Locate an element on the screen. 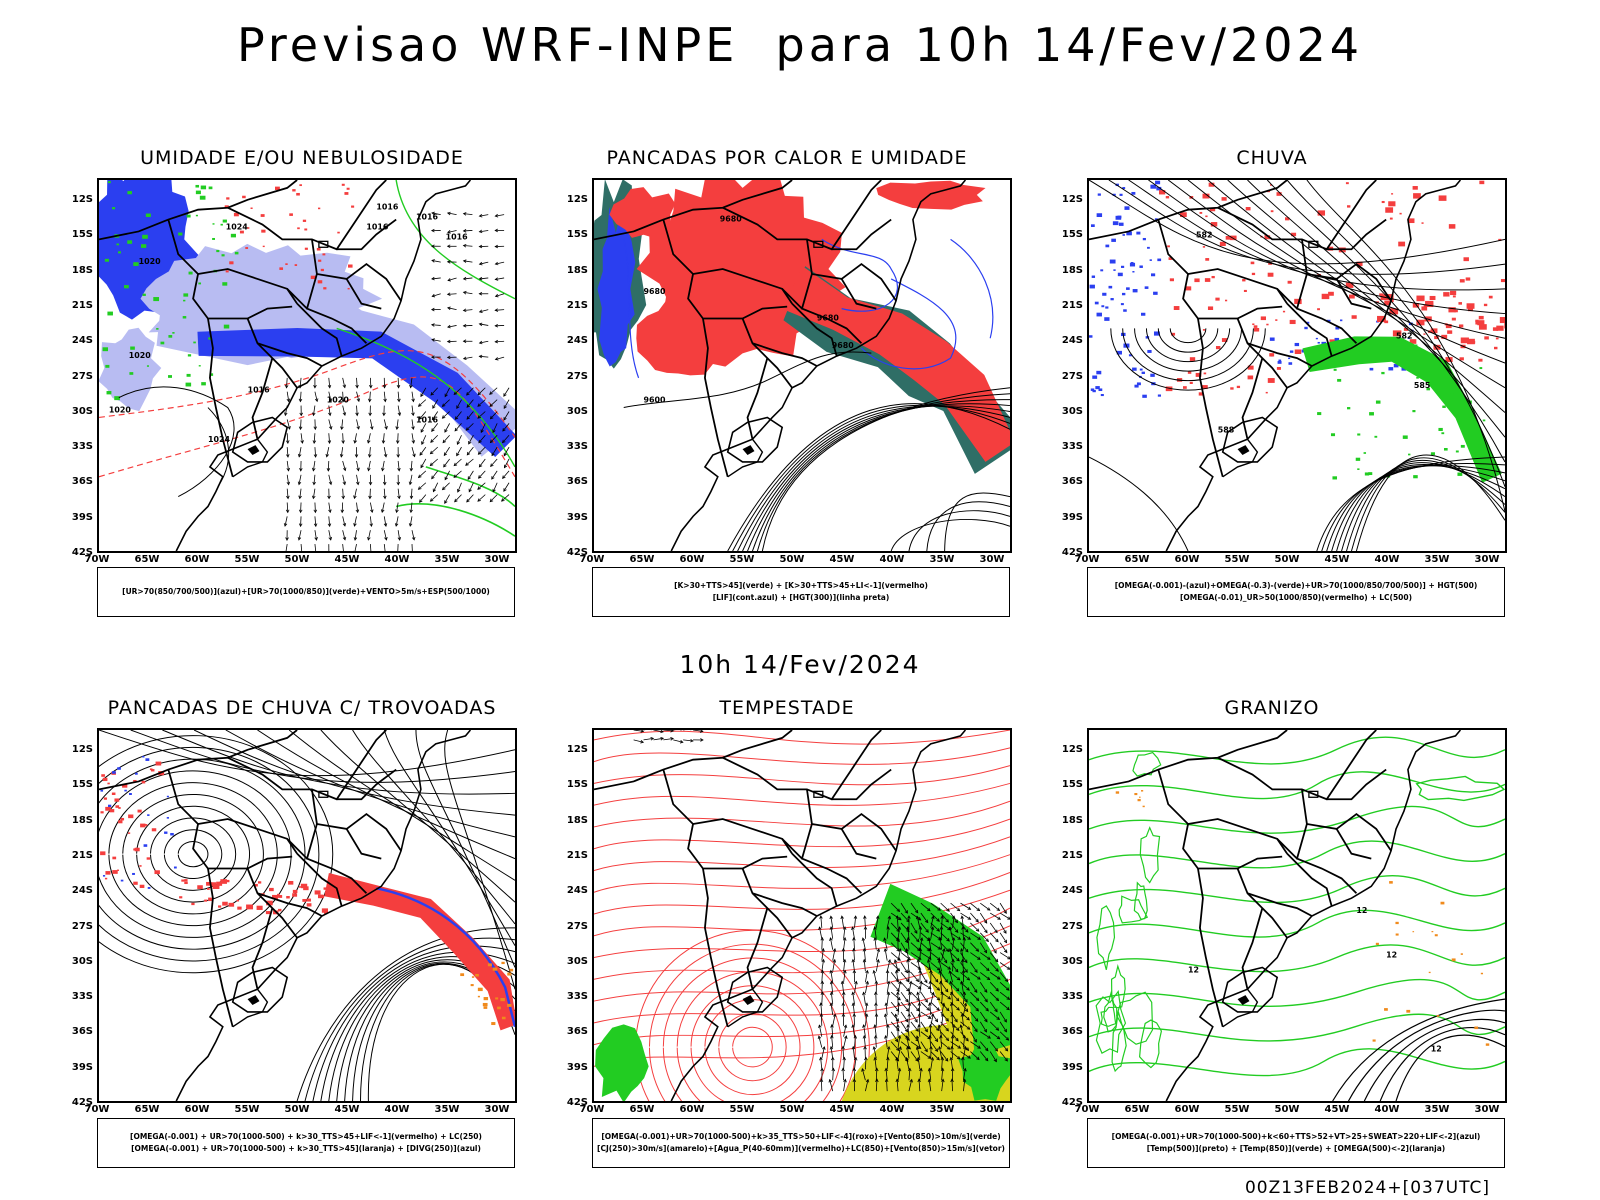  df-box is located at coordinates (1313, 244).